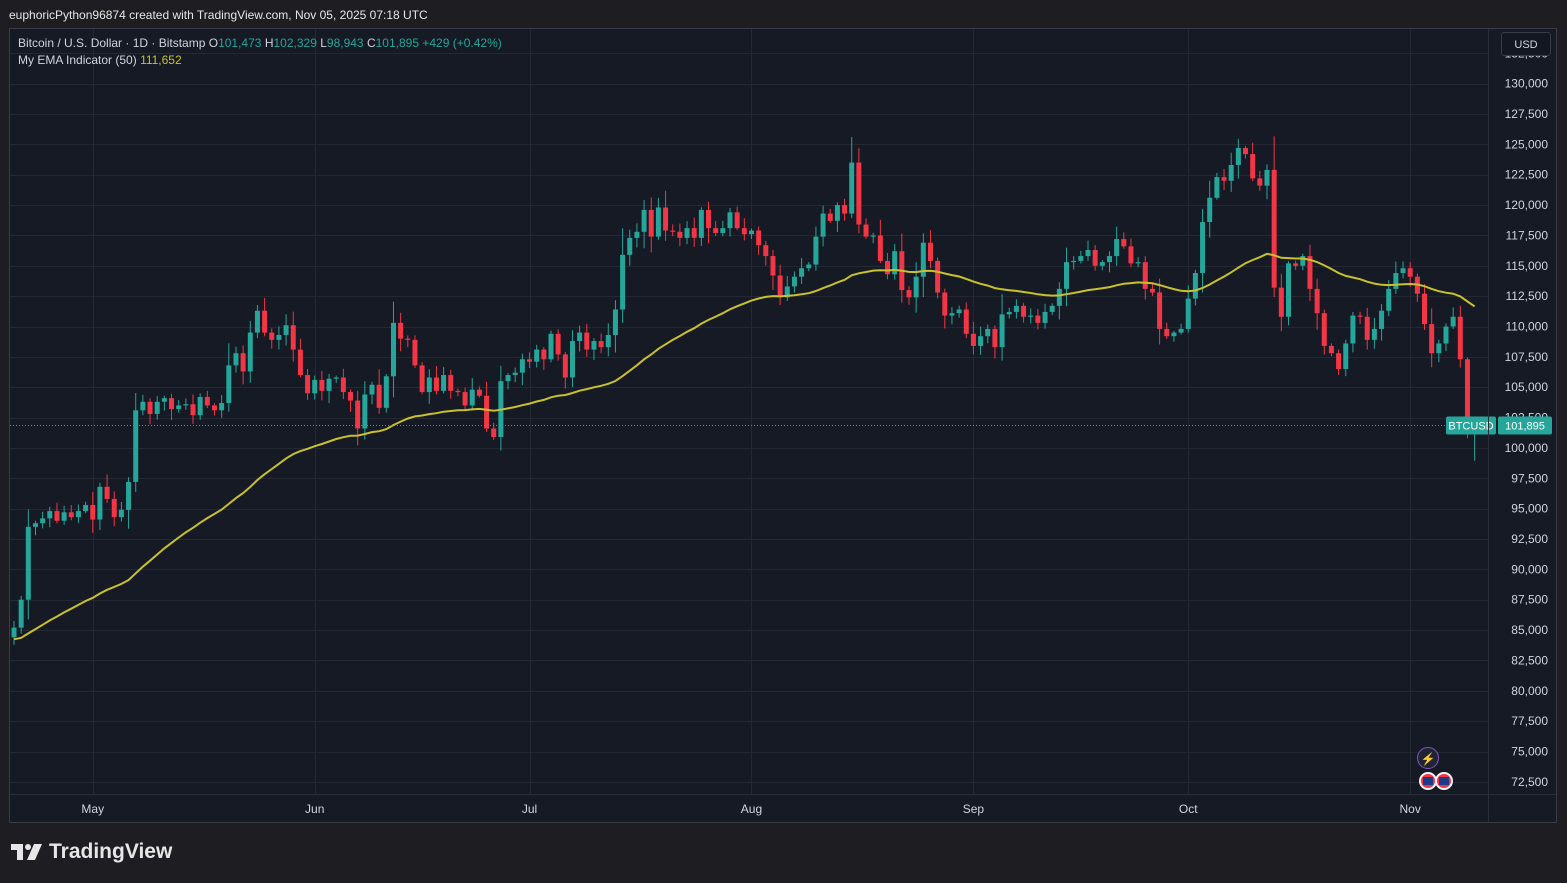 This screenshot has width=1567, height=883. I want to click on last-price-tags: BTCUSD 101,895, so click(1499, 425).